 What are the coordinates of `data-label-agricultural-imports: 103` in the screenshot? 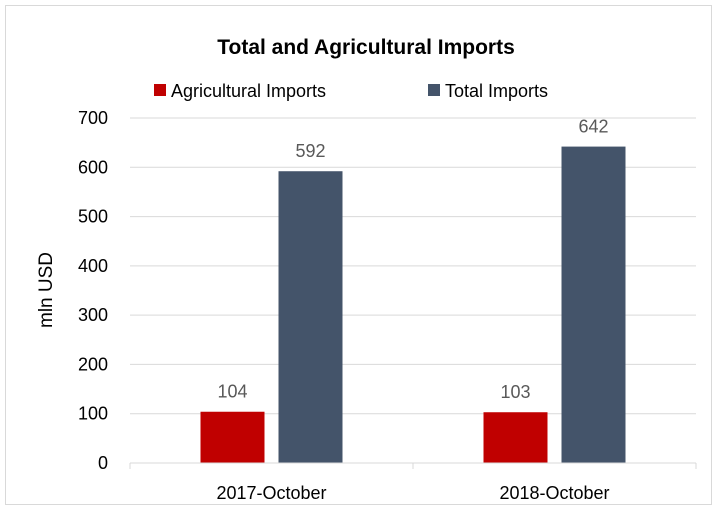 It's located at (515, 392).